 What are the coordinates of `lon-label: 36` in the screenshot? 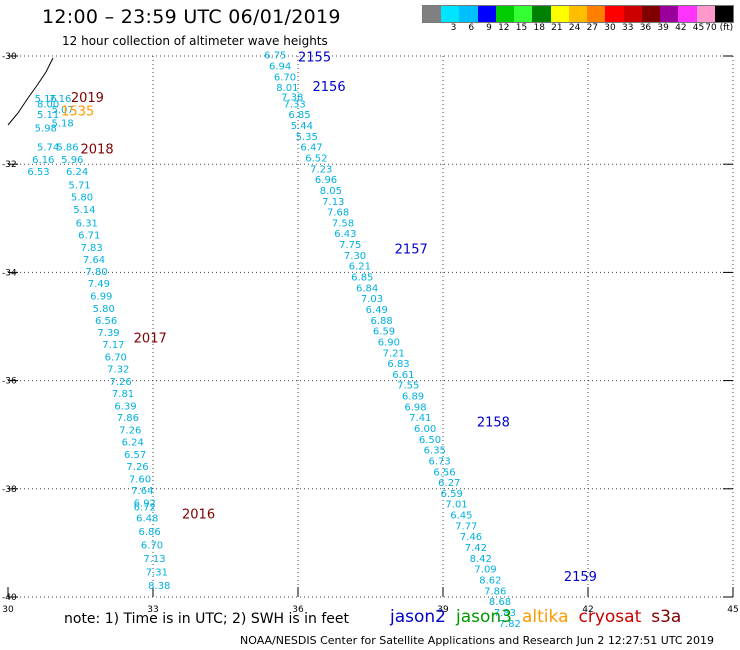 It's located at (298, 610).